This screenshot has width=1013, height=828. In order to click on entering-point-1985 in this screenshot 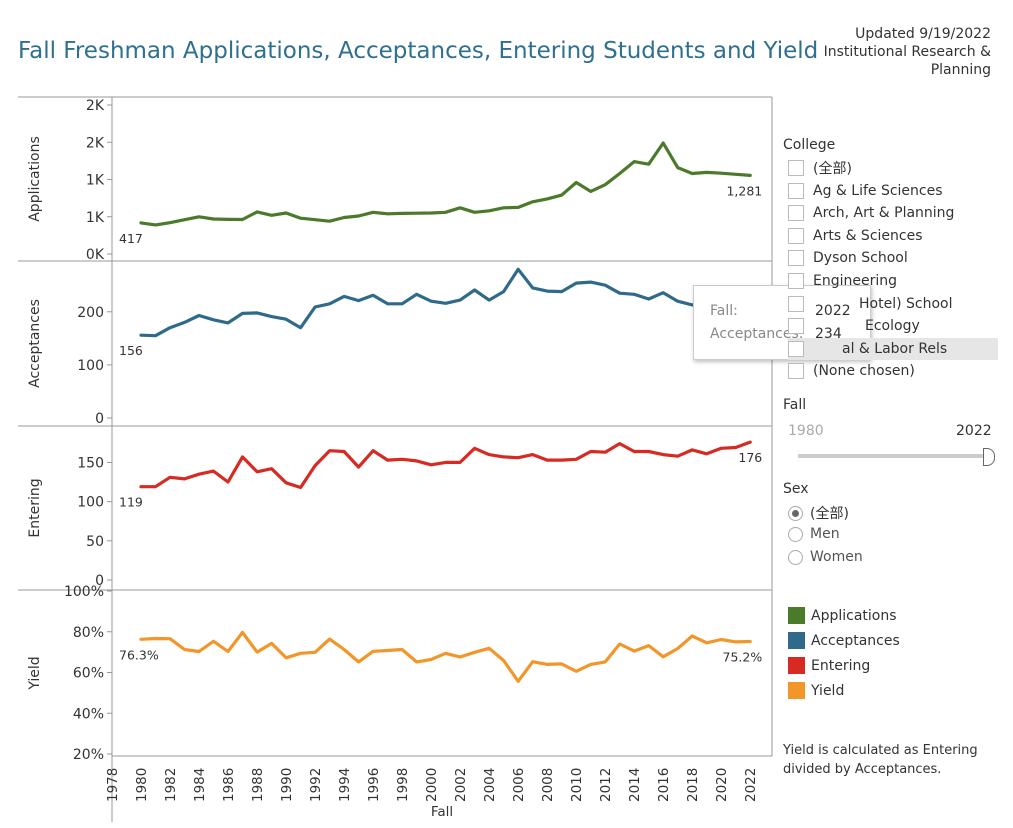, I will do `click(214, 471)`.